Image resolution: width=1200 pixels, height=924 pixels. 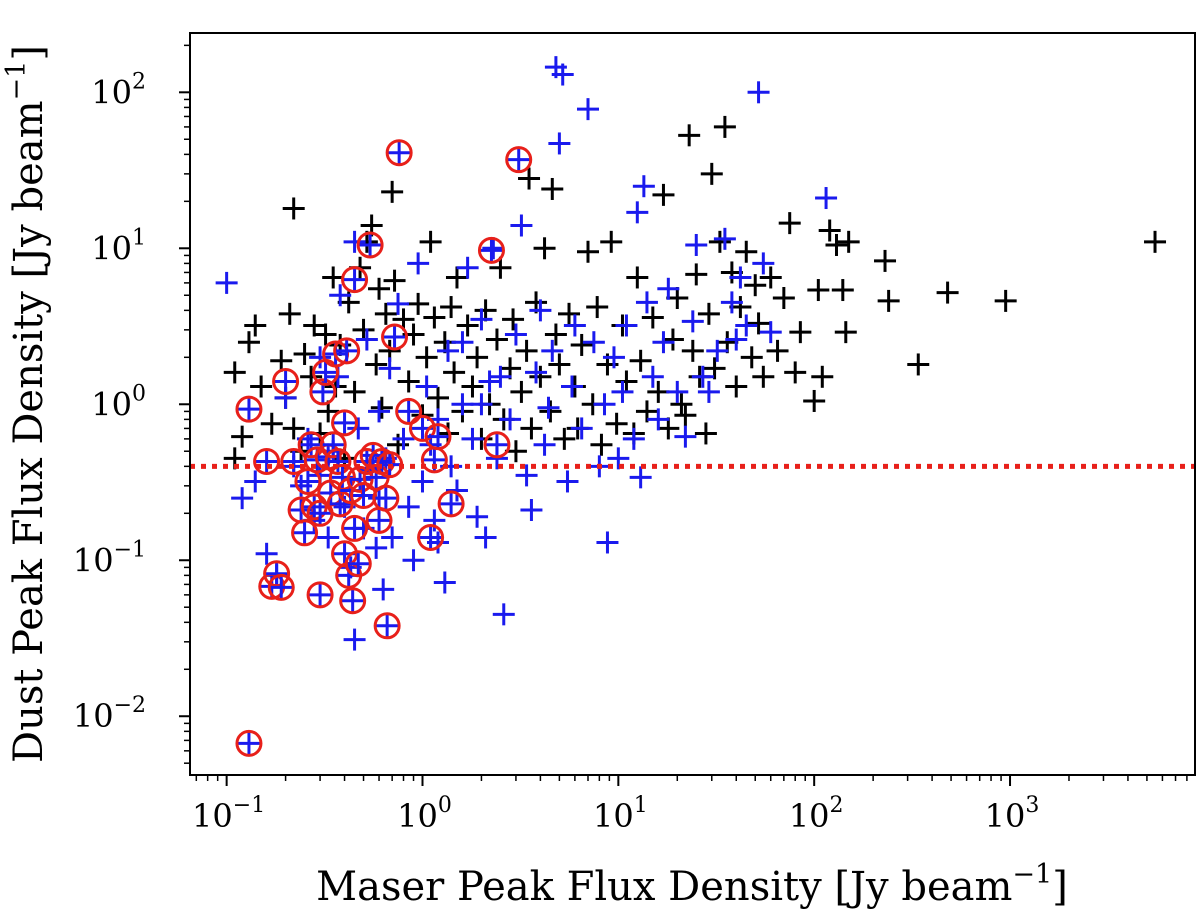 I want to click on y-axis-label: Dust Peak Flux Density [Jy beam−1], so click(x=26, y=404).